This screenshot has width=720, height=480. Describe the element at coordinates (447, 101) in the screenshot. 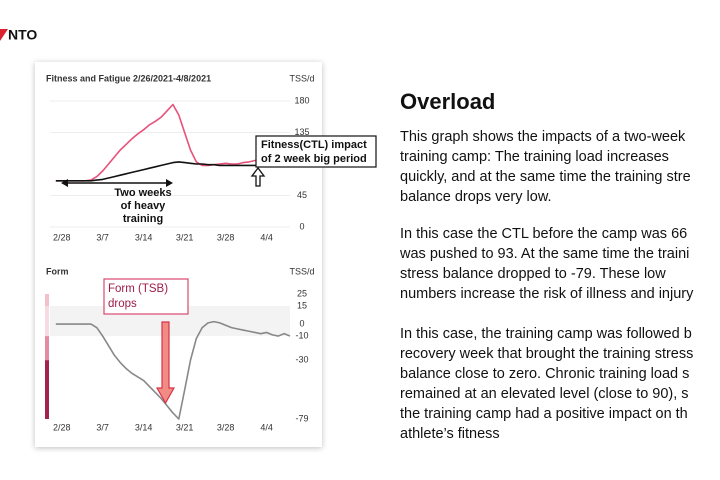

I see `heading: Overload` at that location.